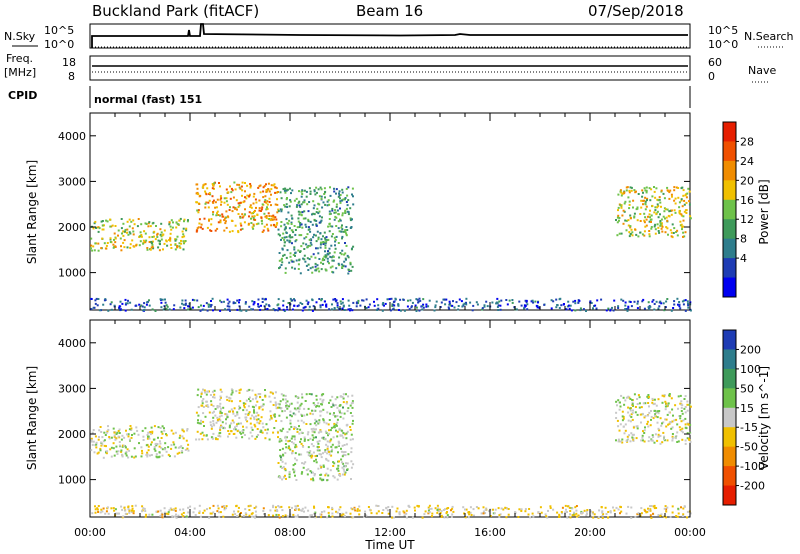 The width and height of the screenshot is (800, 554). Describe the element at coordinates (729, 229) in the screenshot. I see `power-cb-swatch` at that location.